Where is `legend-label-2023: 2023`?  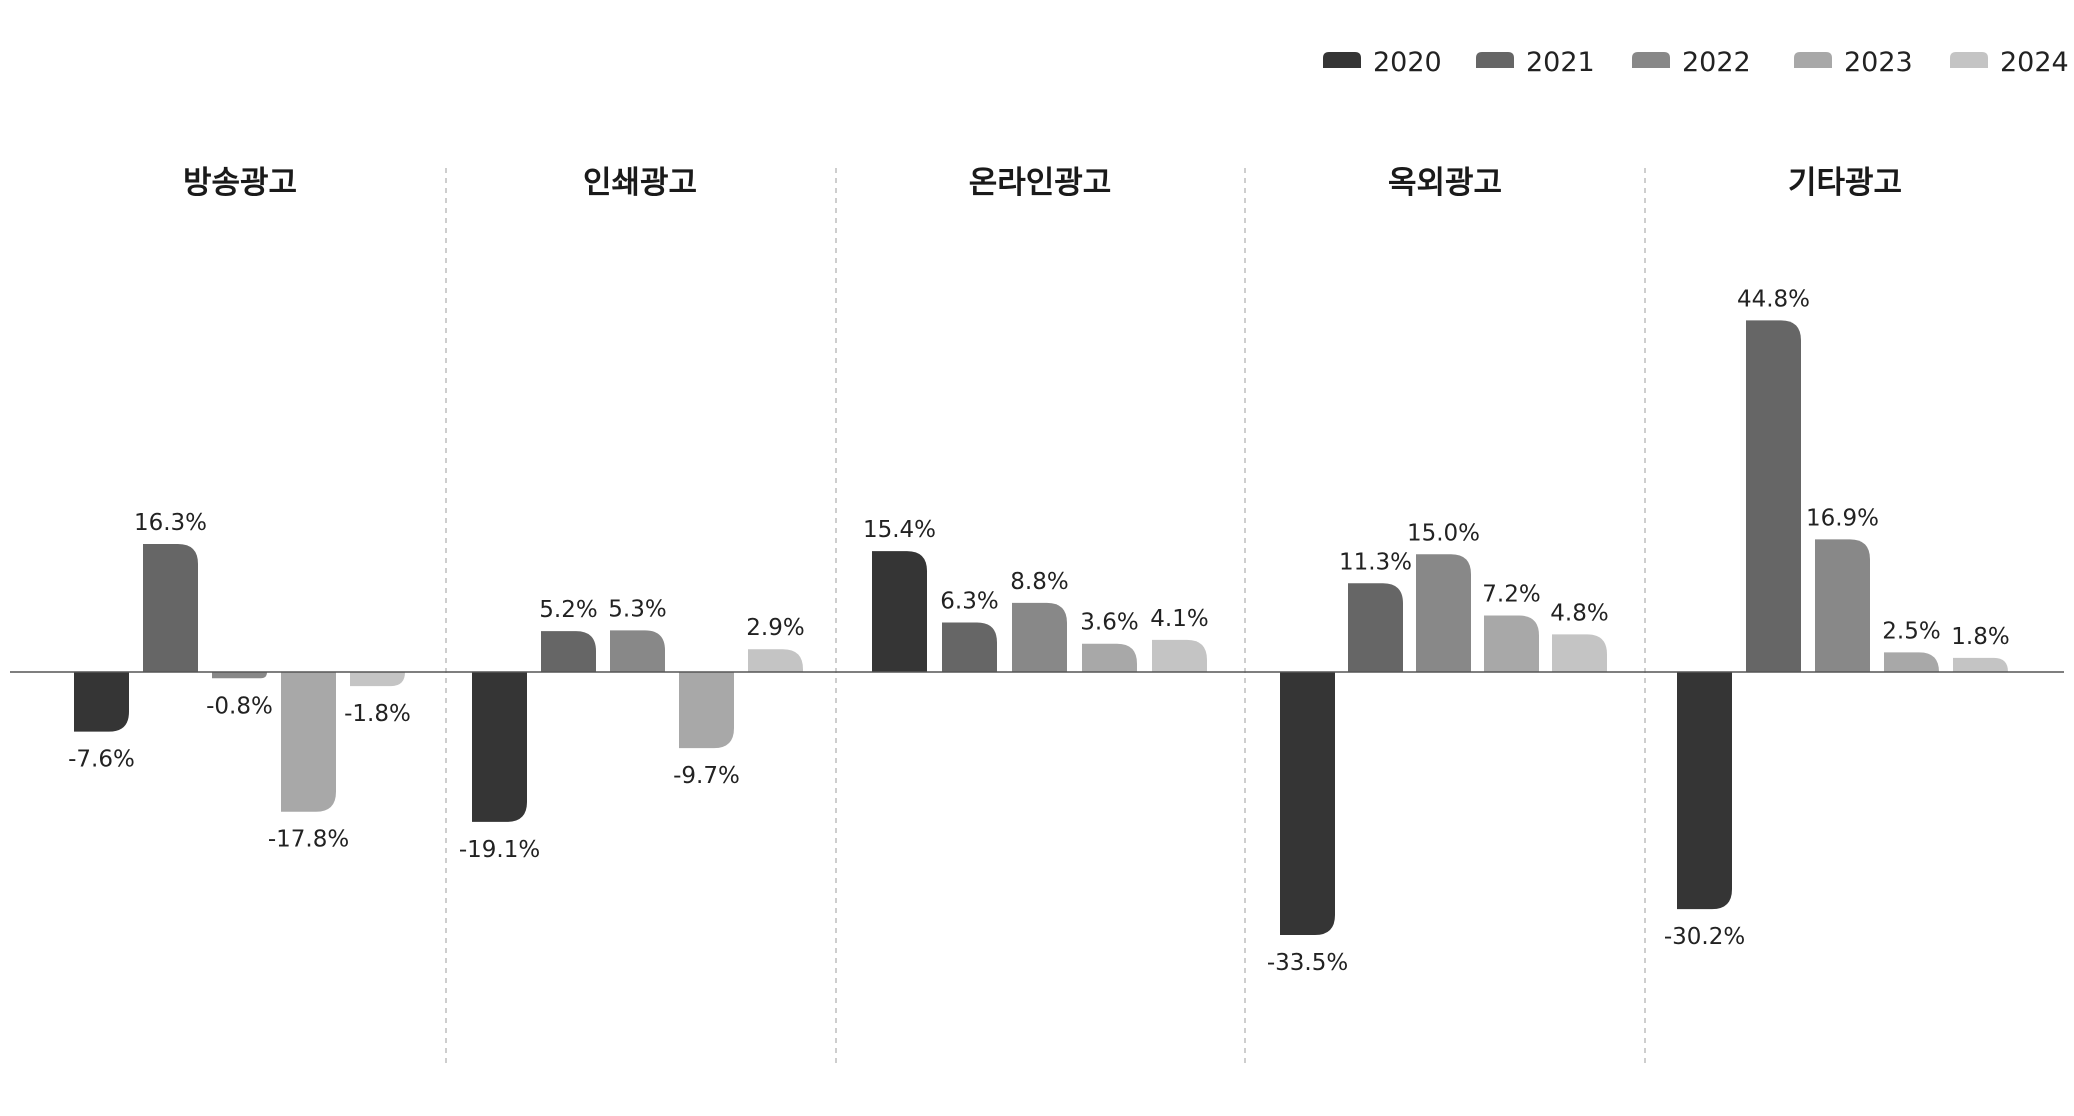
legend-label-2023: 2023 is located at coordinates (1878, 62).